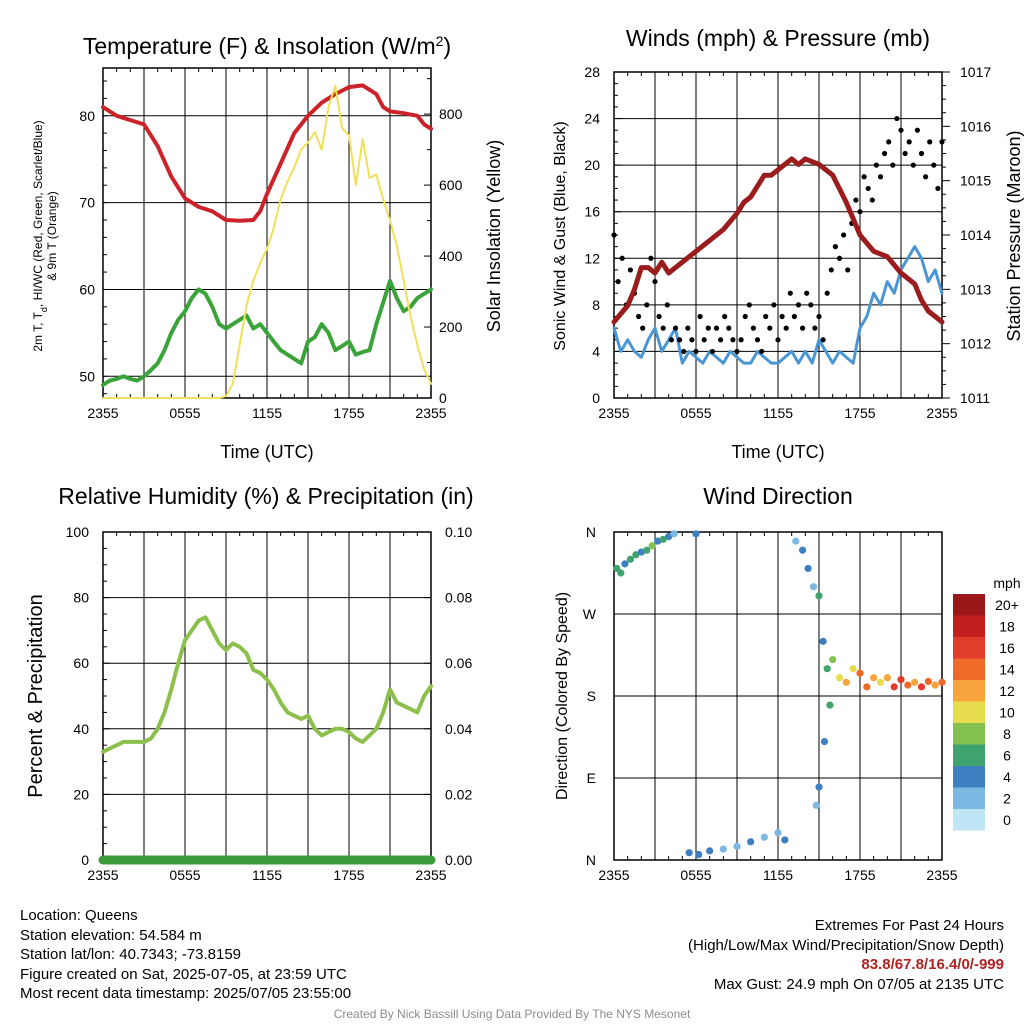 The width and height of the screenshot is (1024, 1024). What do you see at coordinates (1007, 734) in the screenshot?
I see `legend-label: 8` at bounding box center [1007, 734].